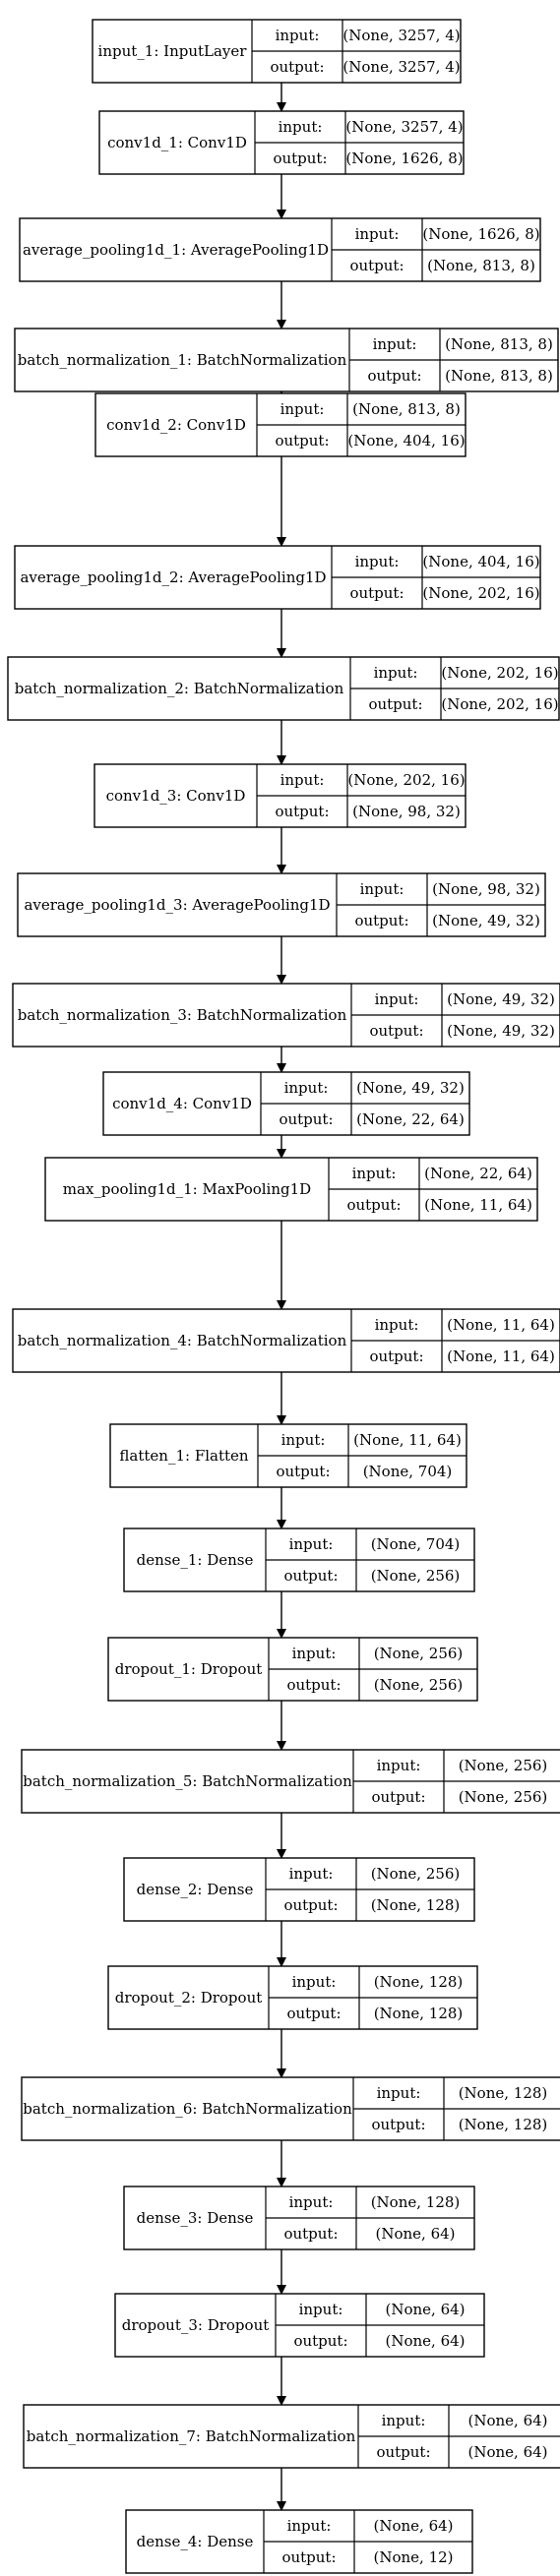 The height and width of the screenshot is (2576, 560). Describe the element at coordinates (419, 1982) in the screenshot. I see `input-shape: (None, 128)` at that location.